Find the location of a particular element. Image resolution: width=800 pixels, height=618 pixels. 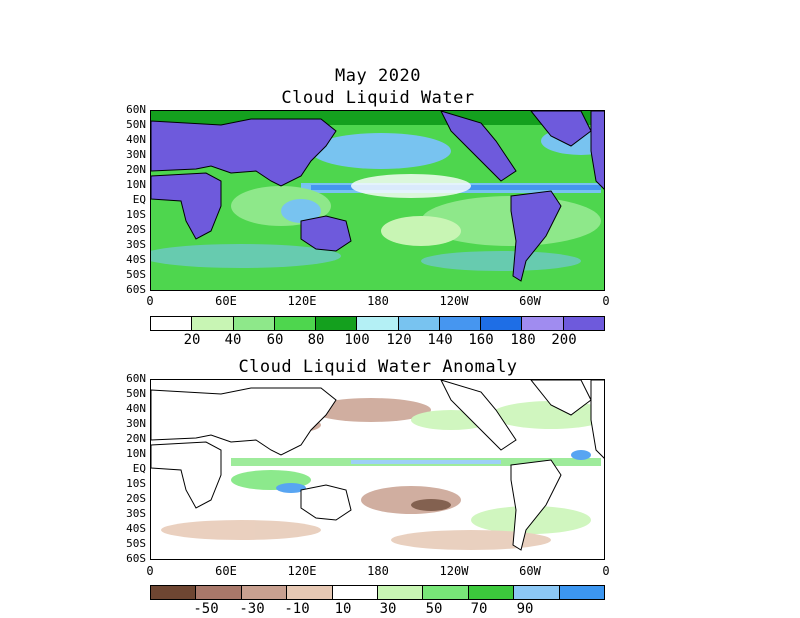

colorbar-label: 20 is located at coordinates (192, 340).